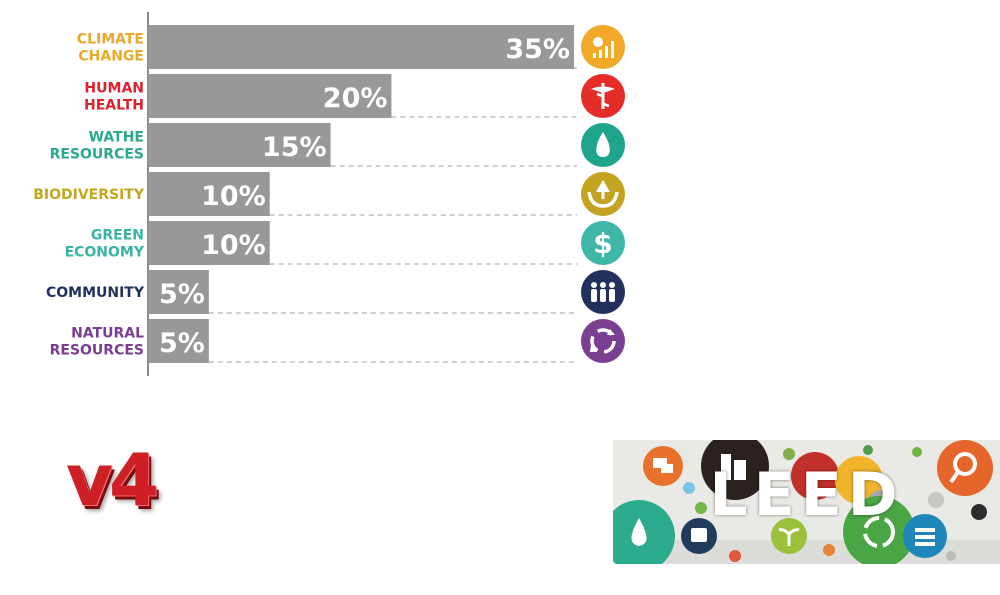 The width and height of the screenshot is (1000, 595). What do you see at coordinates (111, 57) in the screenshot?
I see `category-label: CHANGE` at bounding box center [111, 57].